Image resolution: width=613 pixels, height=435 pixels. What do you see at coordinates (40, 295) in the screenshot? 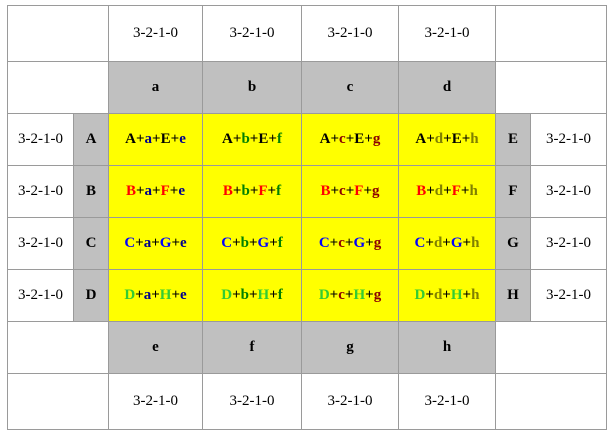
I see `countdown-left-4: 3-2-1-0` at bounding box center [40, 295].